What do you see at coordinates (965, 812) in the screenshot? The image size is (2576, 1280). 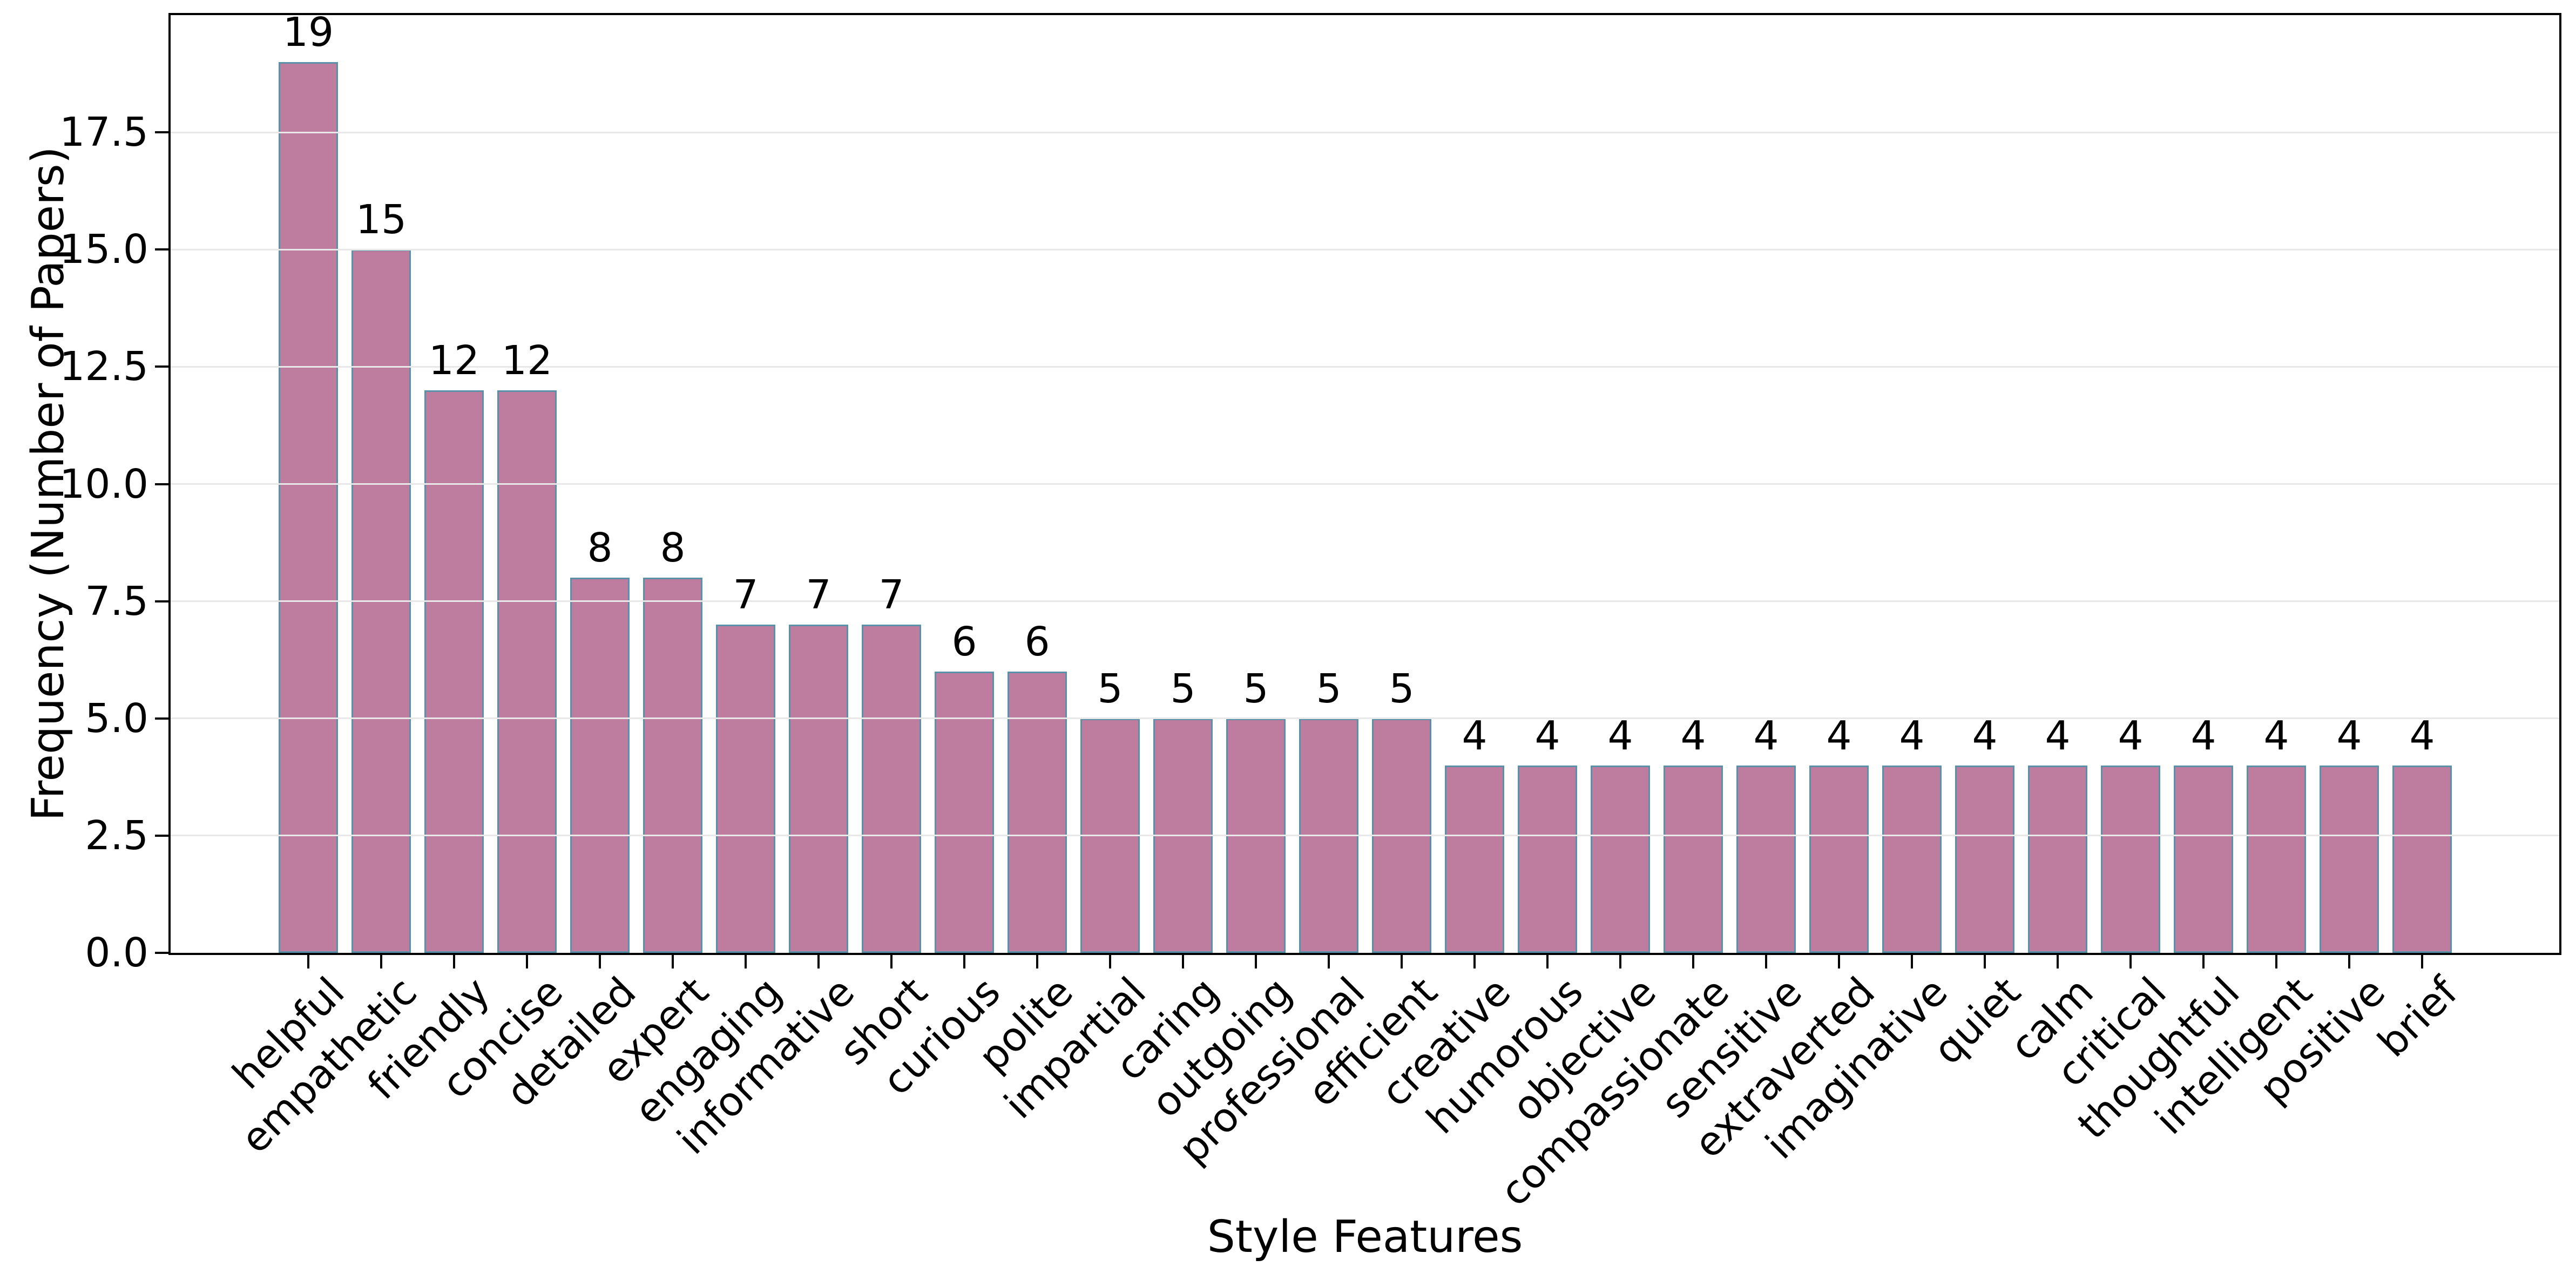 I see `bar-curious` at bounding box center [965, 812].